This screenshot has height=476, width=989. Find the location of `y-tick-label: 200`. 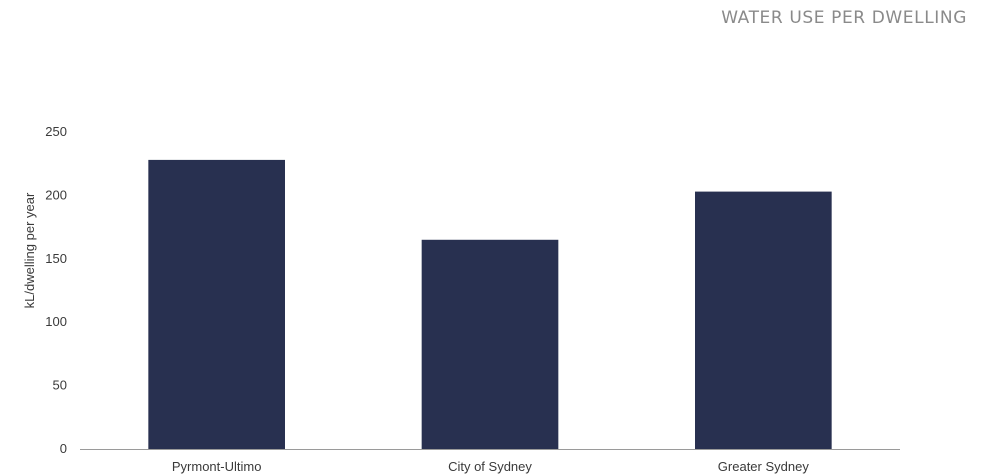

y-tick-label: 200 is located at coordinates (56, 194).